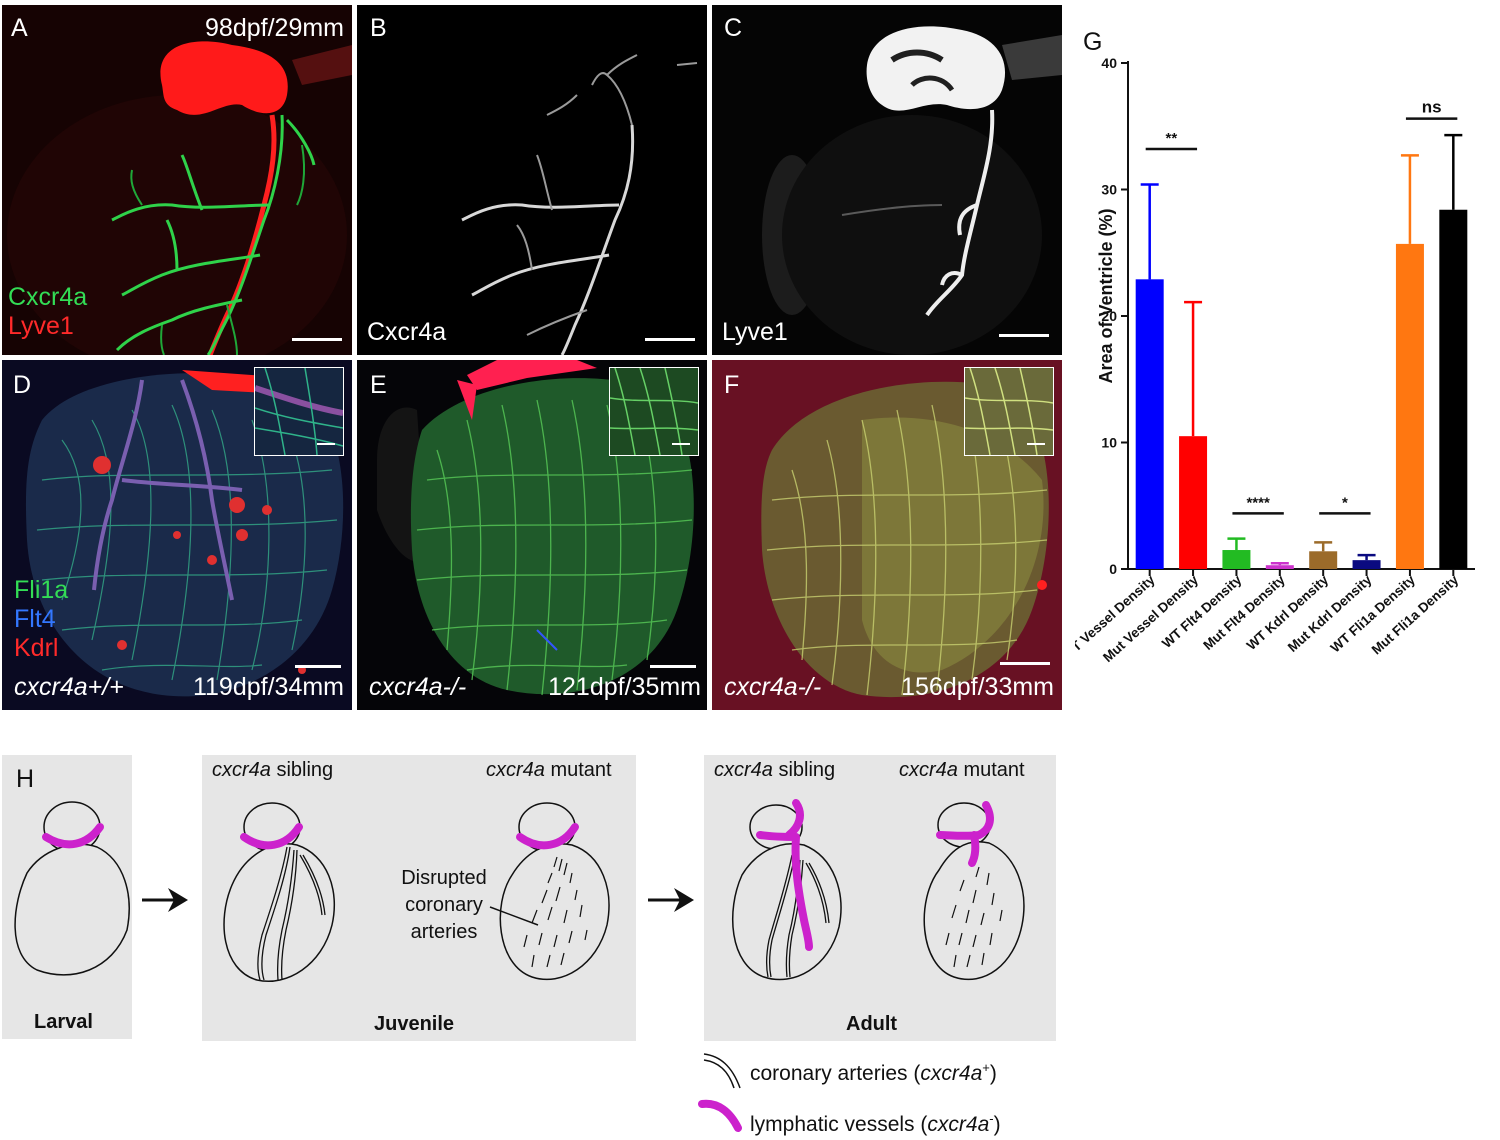  Describe the element at coordinates (733, 28) in the screenshot. I see `panel-letter-c: C` at that location.